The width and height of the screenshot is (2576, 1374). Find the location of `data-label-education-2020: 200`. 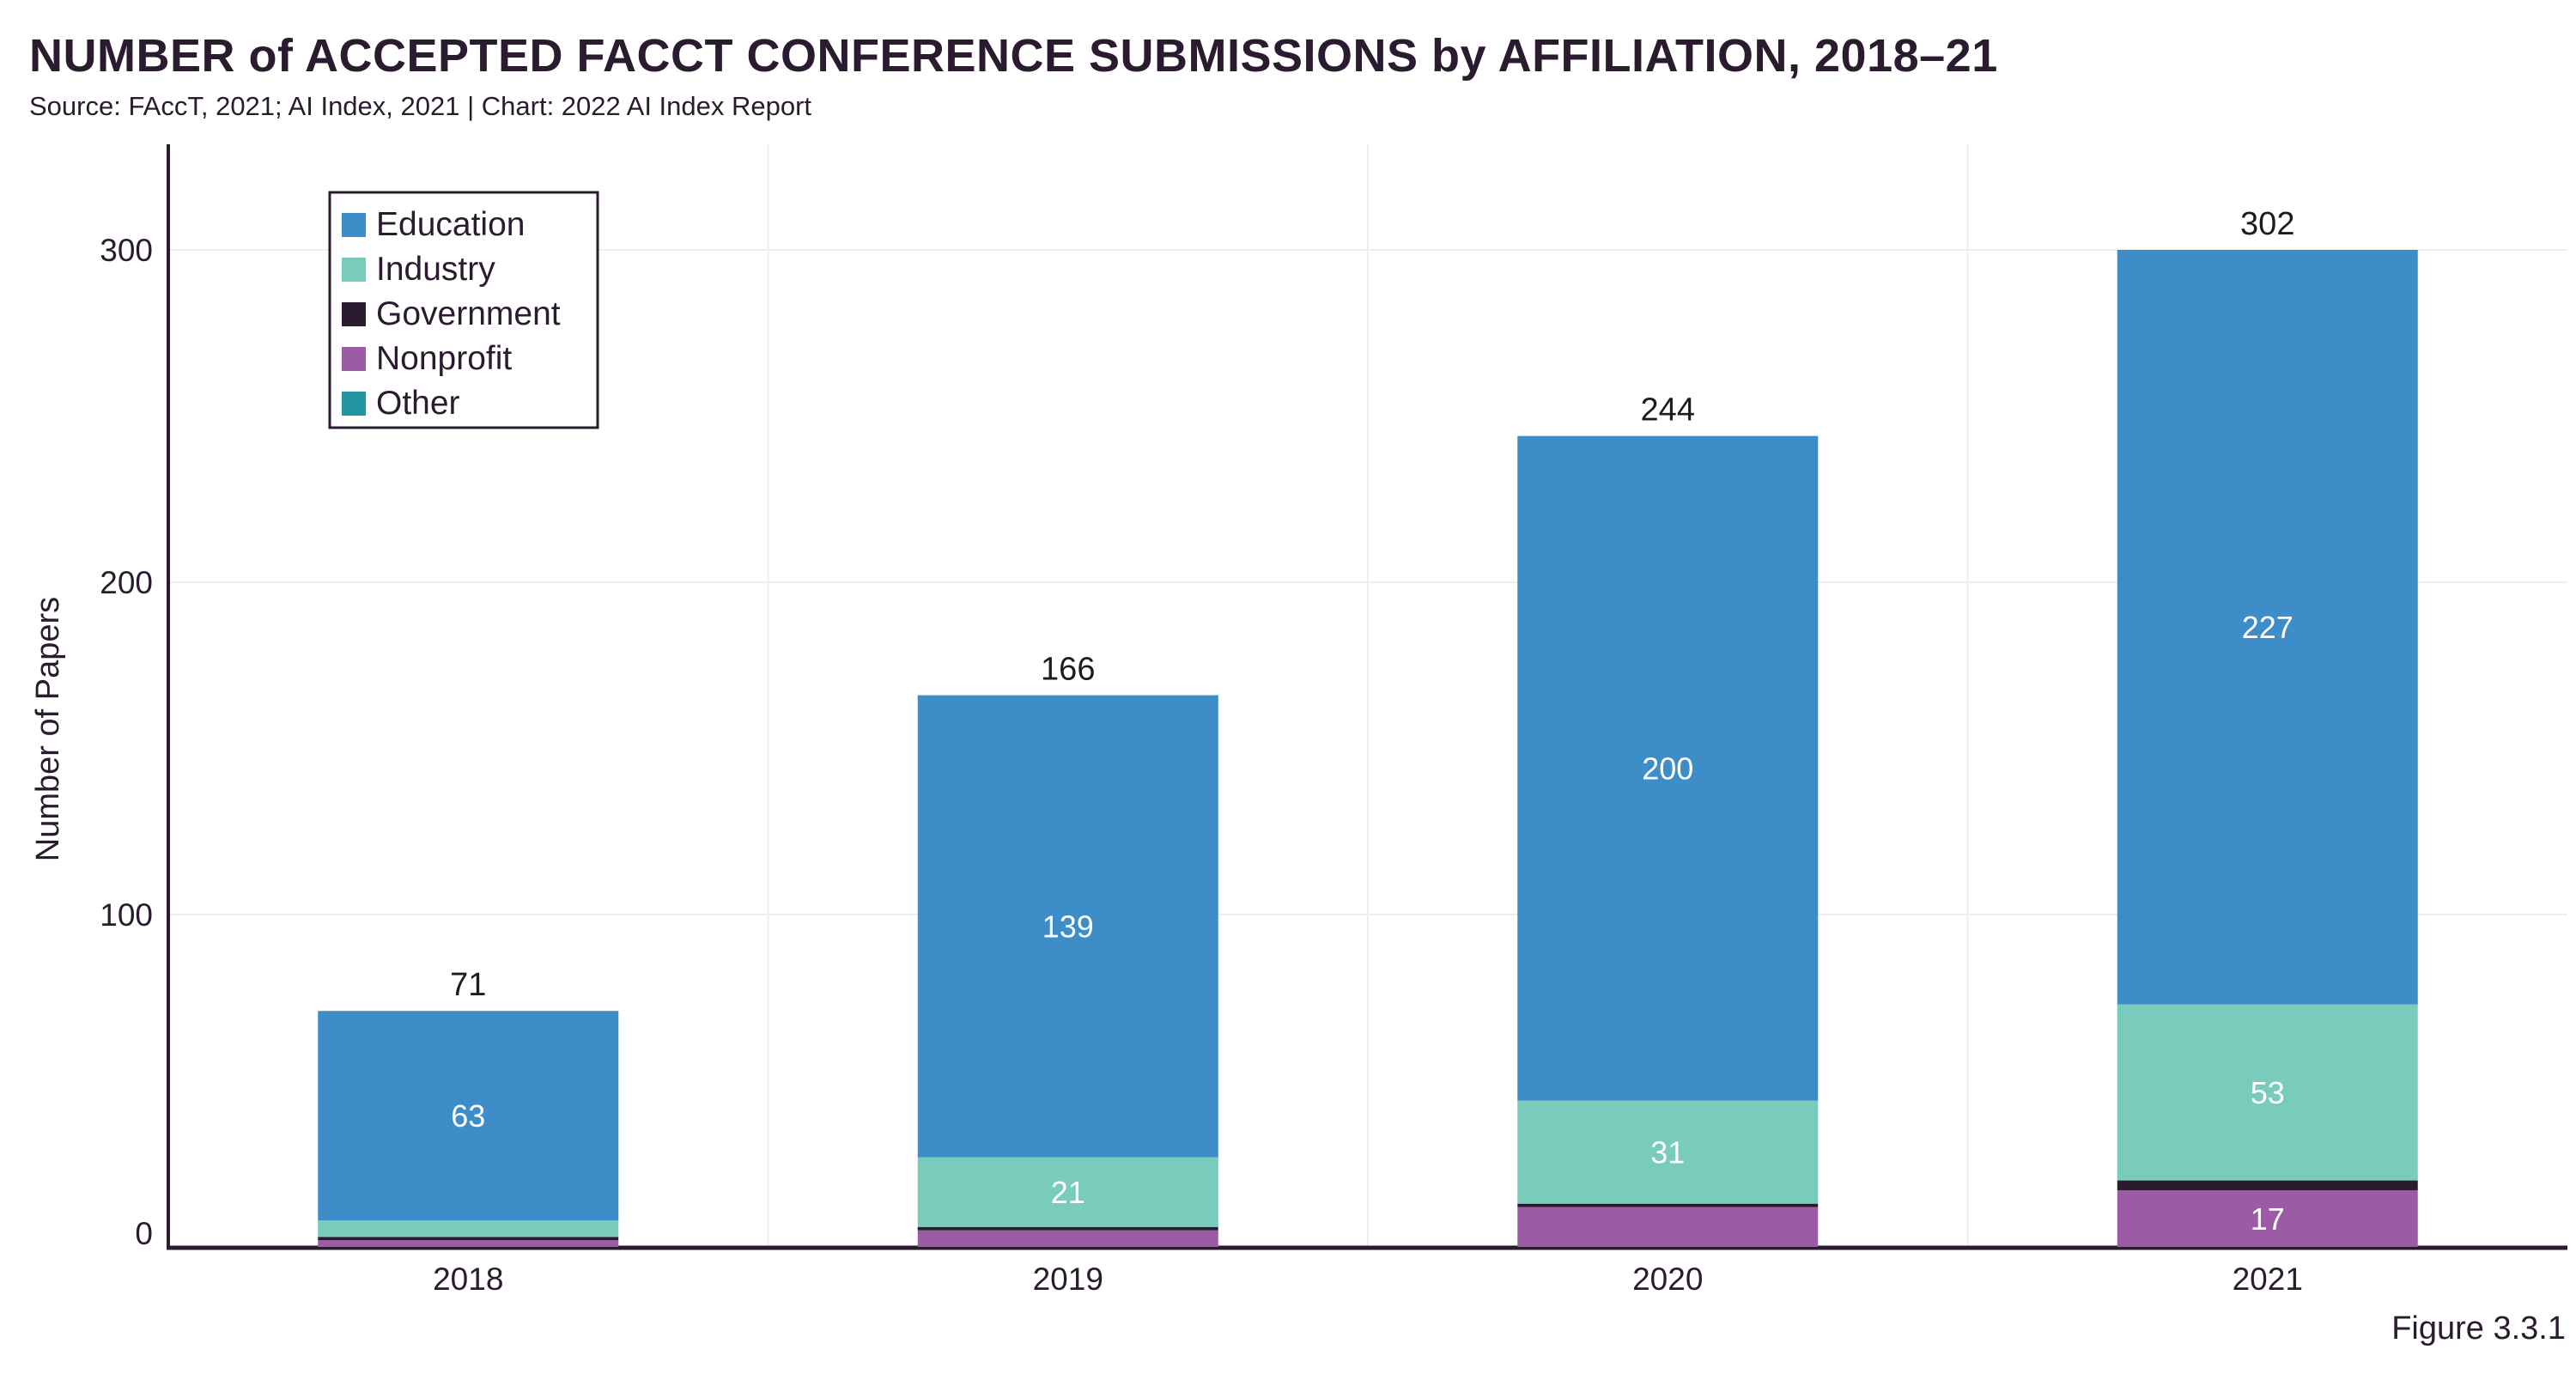

data-label-education-2020: 200 is located at coordinates (1667, 769).